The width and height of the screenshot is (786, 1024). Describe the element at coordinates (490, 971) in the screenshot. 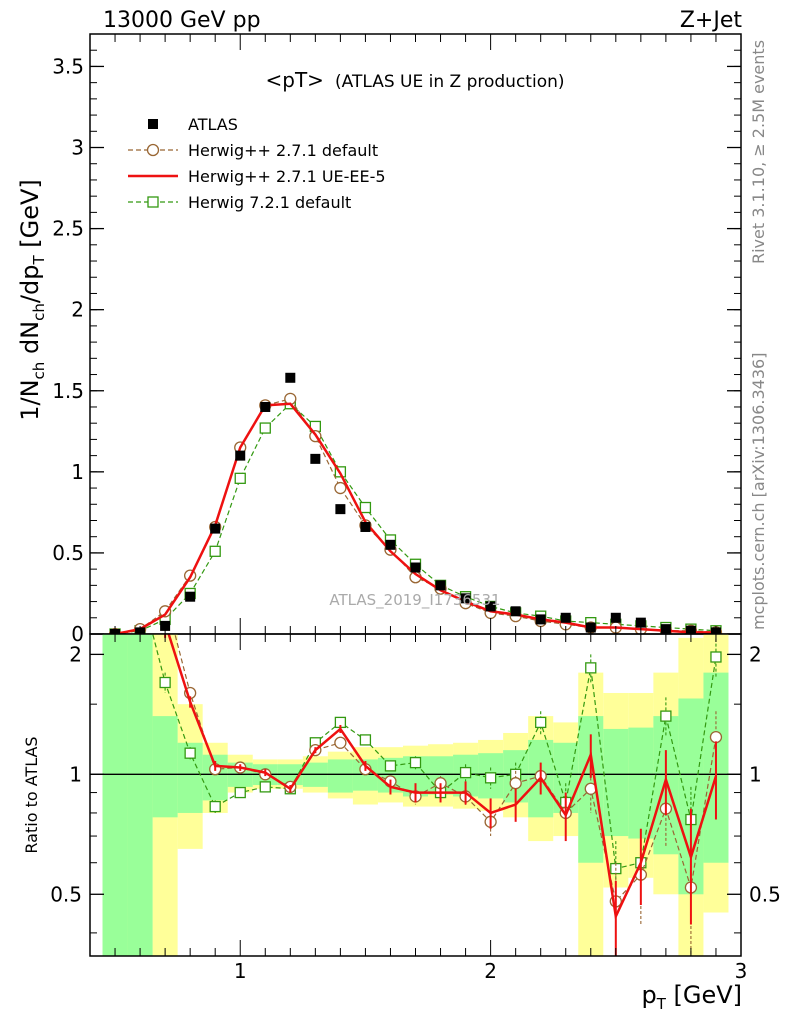

I see `x-tick-label: 2` at that location.